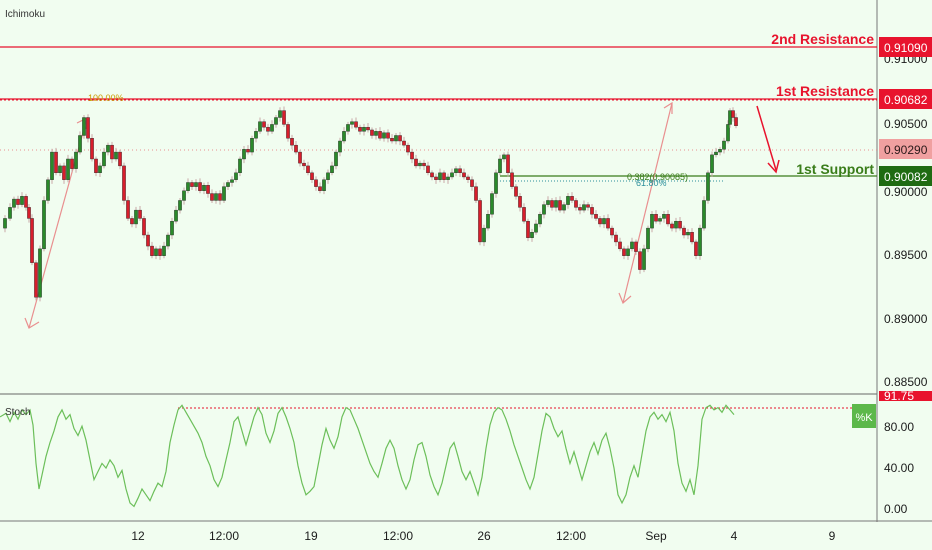 This screenshot has height=550, width=932. Describe the element at coordinates (483, 536) in the screenshot. I see `time-axis: 12 12:00 19 12:00 26 12:00 Sep 4 9` at that location.